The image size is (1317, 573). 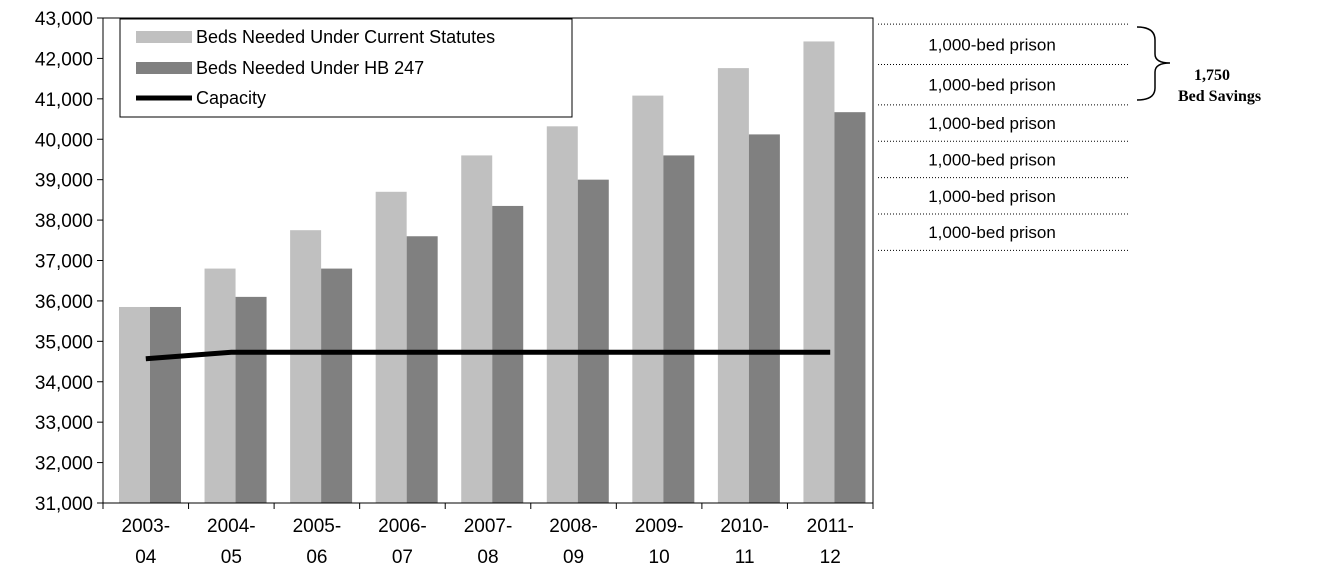 I want to click on y-tick-label: 42,000, so click(x=64, y=59).